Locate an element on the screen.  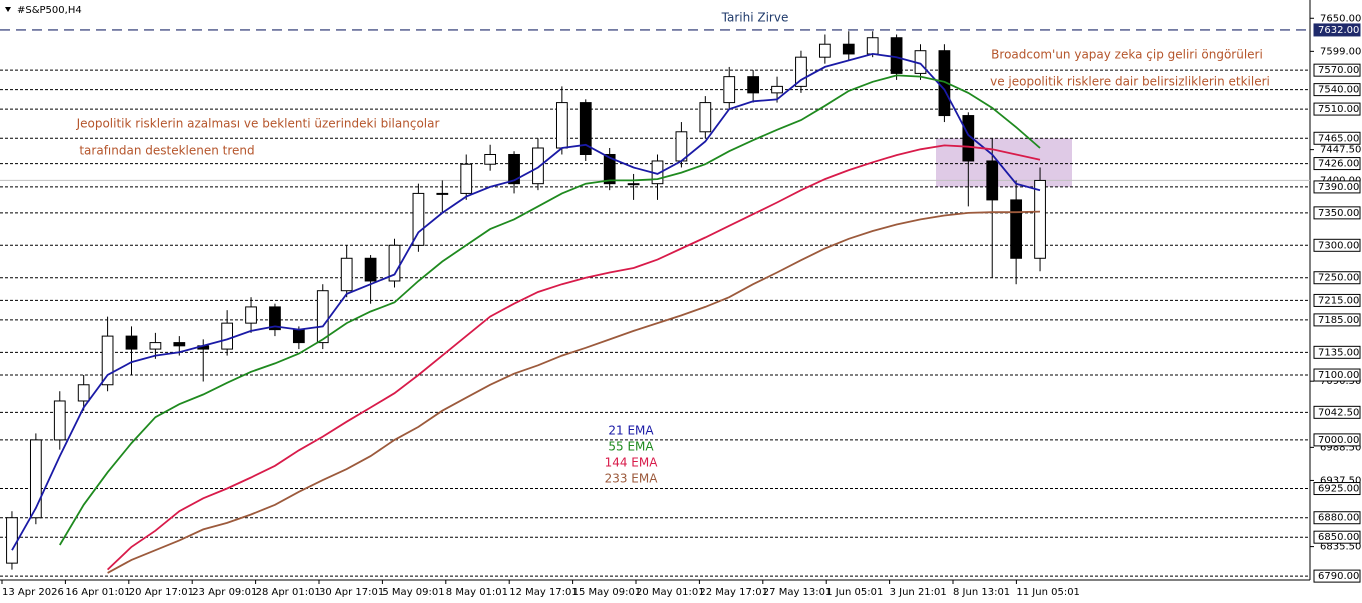
y-tick-label: 7650.00 is located at coordinates (1340, 18).